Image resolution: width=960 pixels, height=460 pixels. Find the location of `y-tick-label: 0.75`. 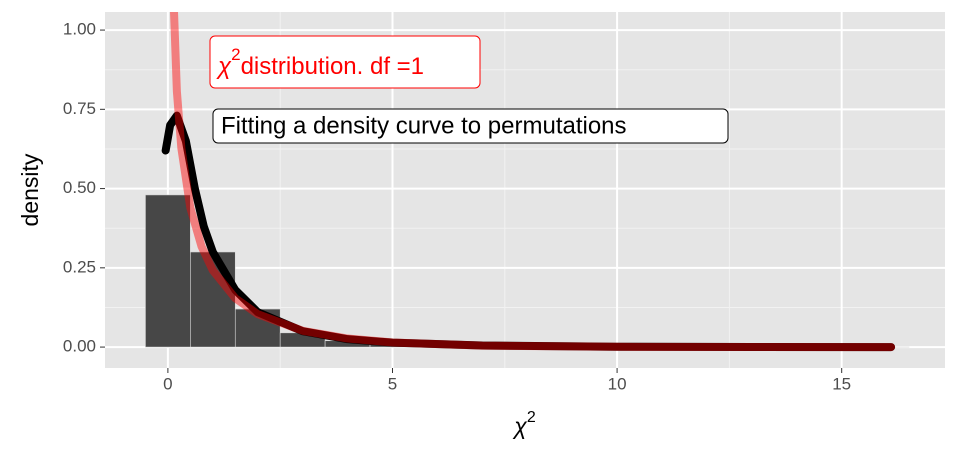

y-tick-label: 0.75 is located at coordinates (79, 108).